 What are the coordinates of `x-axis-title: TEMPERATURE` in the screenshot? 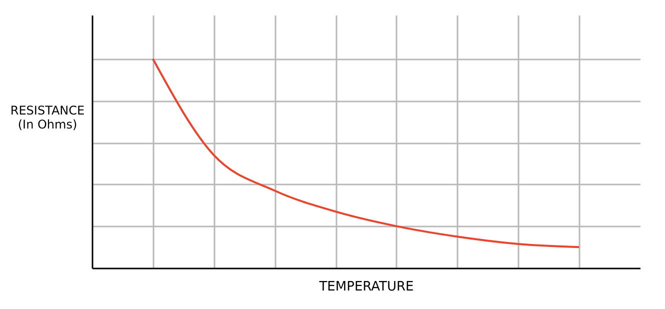 It's located at (366, 287).